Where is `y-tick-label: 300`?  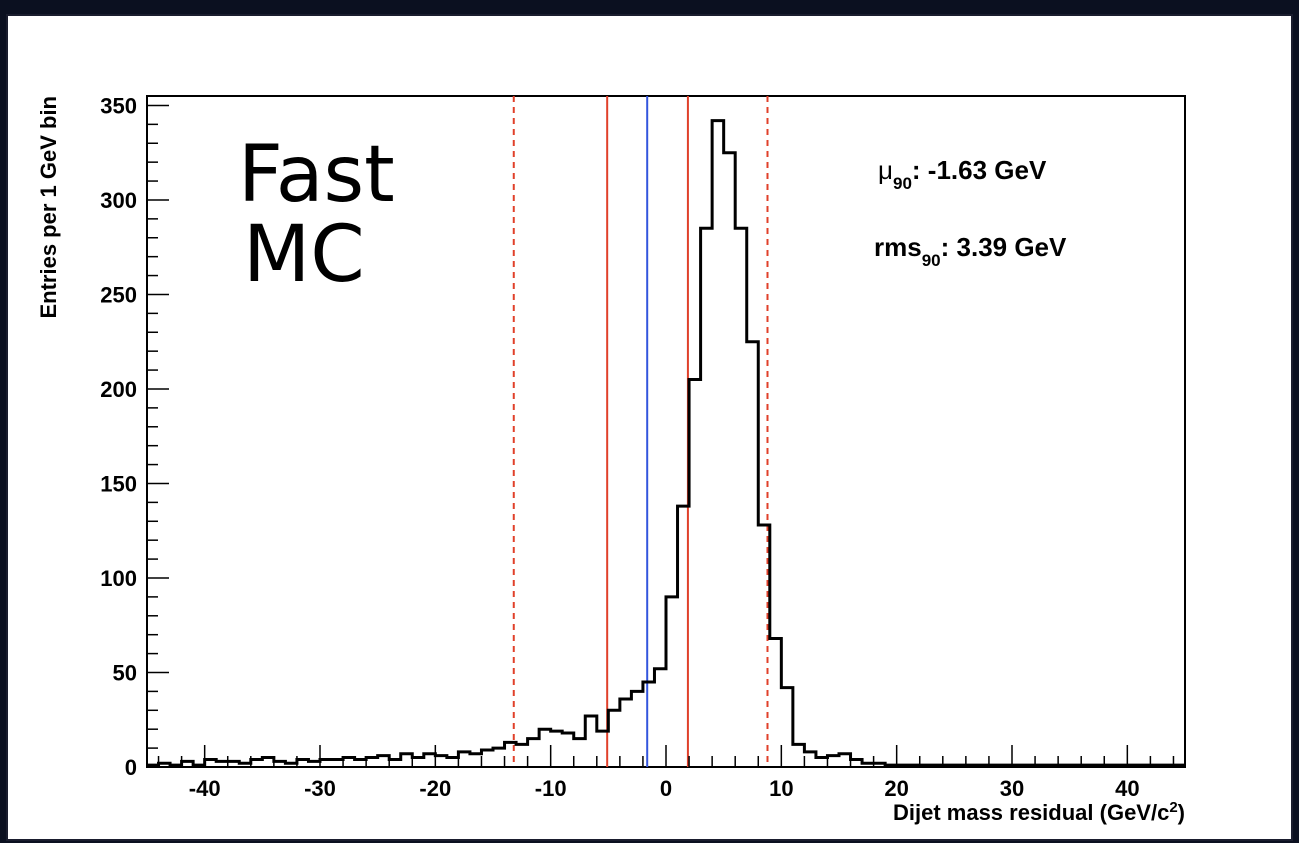 y-tick-label: 300 is located at coordinates (118, 200).